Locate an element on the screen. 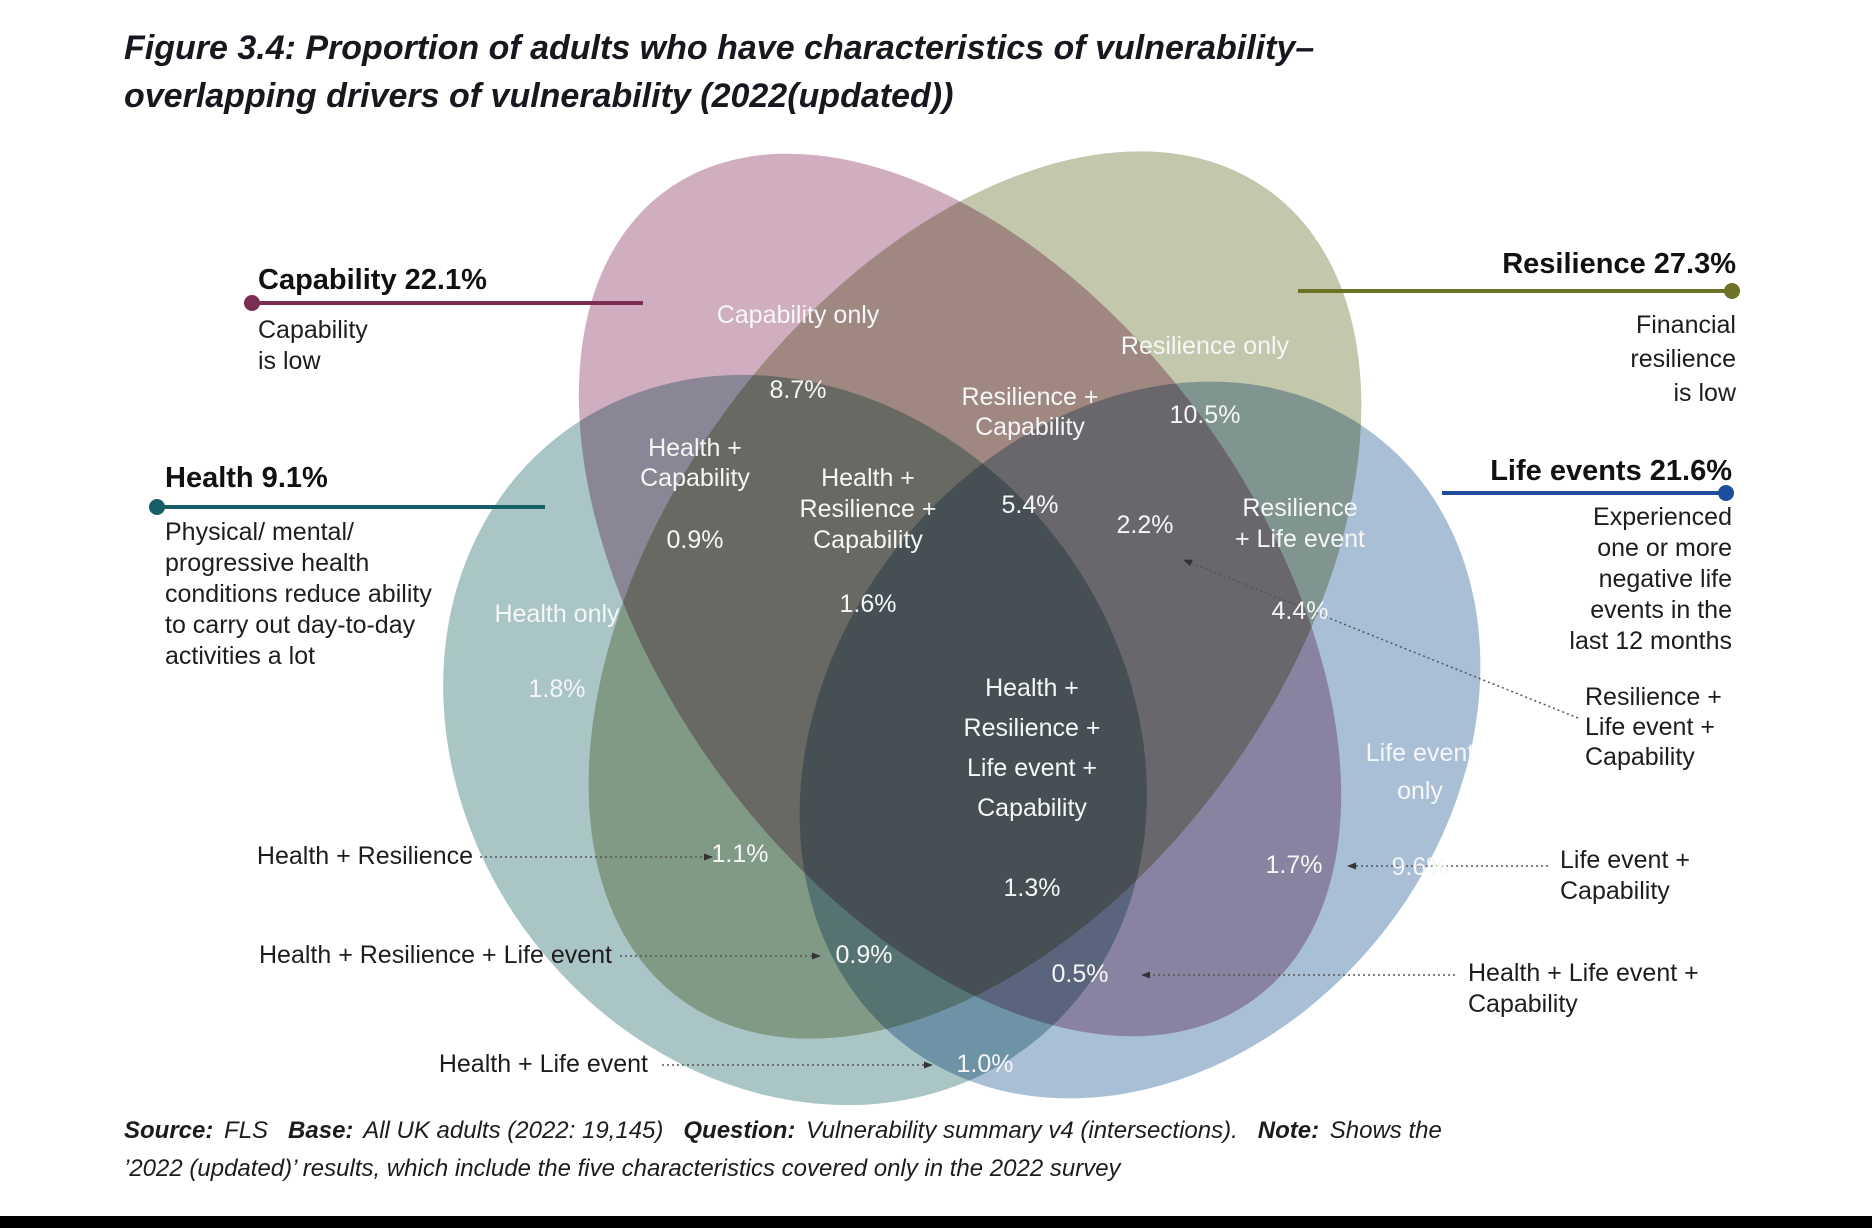 This screenshot has width=1872, height=1228. all-four-value: 1.3% is located at coordinates (1032, 888).